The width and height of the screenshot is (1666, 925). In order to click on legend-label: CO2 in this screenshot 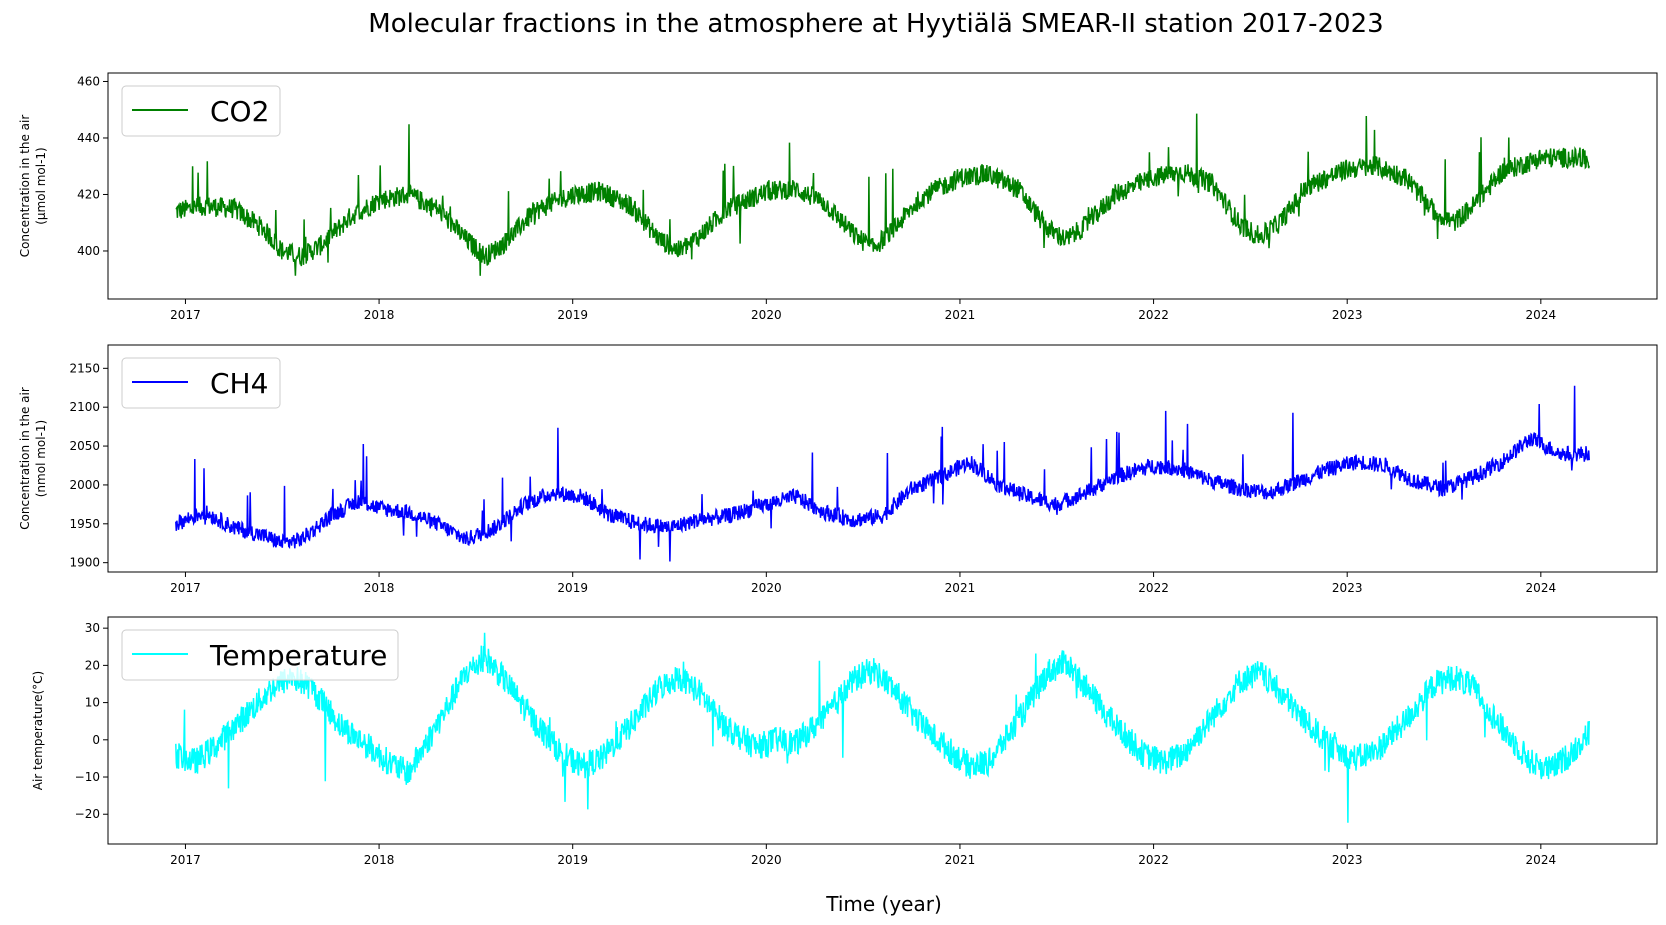, I will do `click(239, 111)`.